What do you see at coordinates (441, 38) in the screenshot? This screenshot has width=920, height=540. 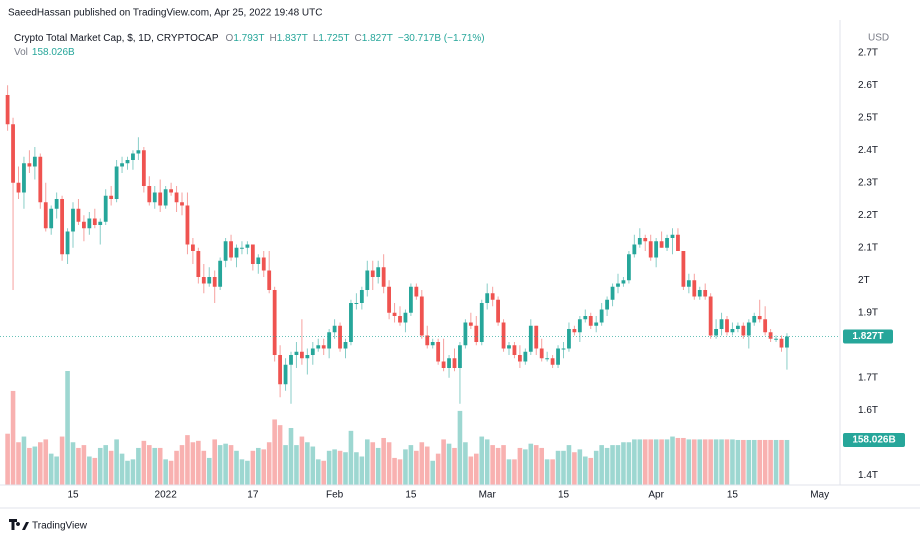 I see `change: −30.717B (−1.71%)` at bounding box center [441, 38].